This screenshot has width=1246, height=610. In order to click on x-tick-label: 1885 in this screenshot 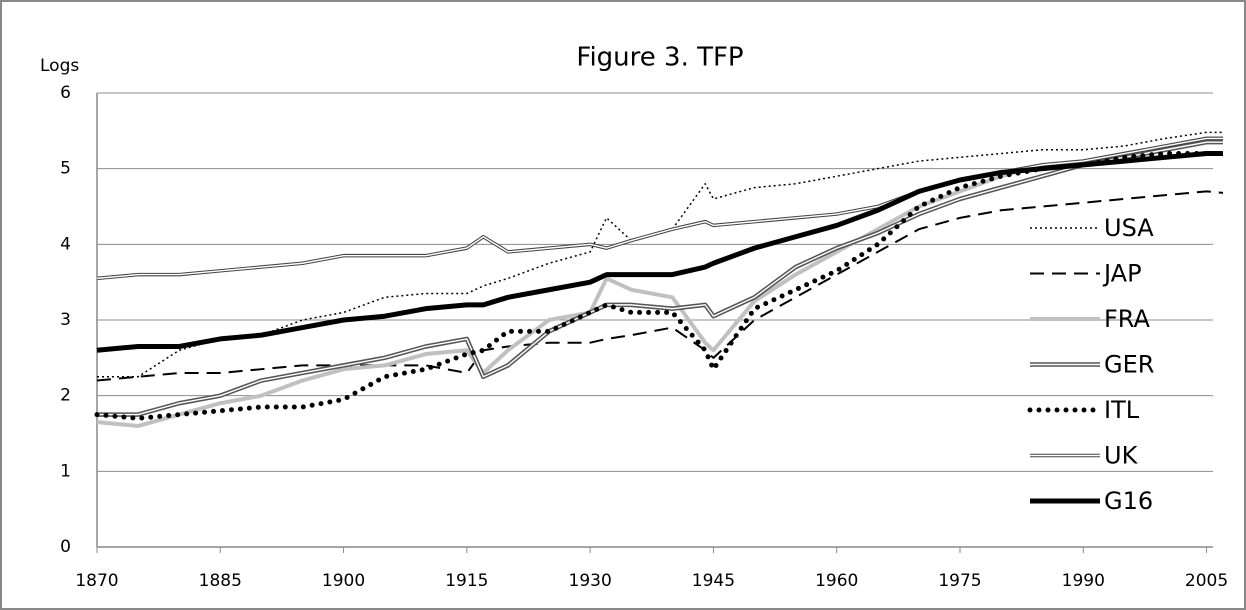, I will do `click(220, 581)`.